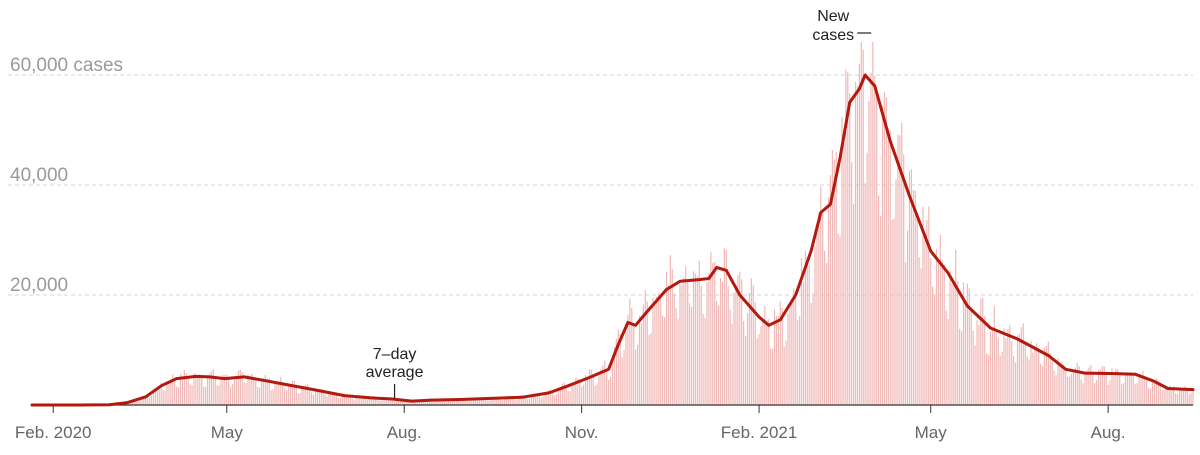  Describe the element at coordinates (395, 372) in the screenshot. I see `seven-day-average-annotation: average` at that location.